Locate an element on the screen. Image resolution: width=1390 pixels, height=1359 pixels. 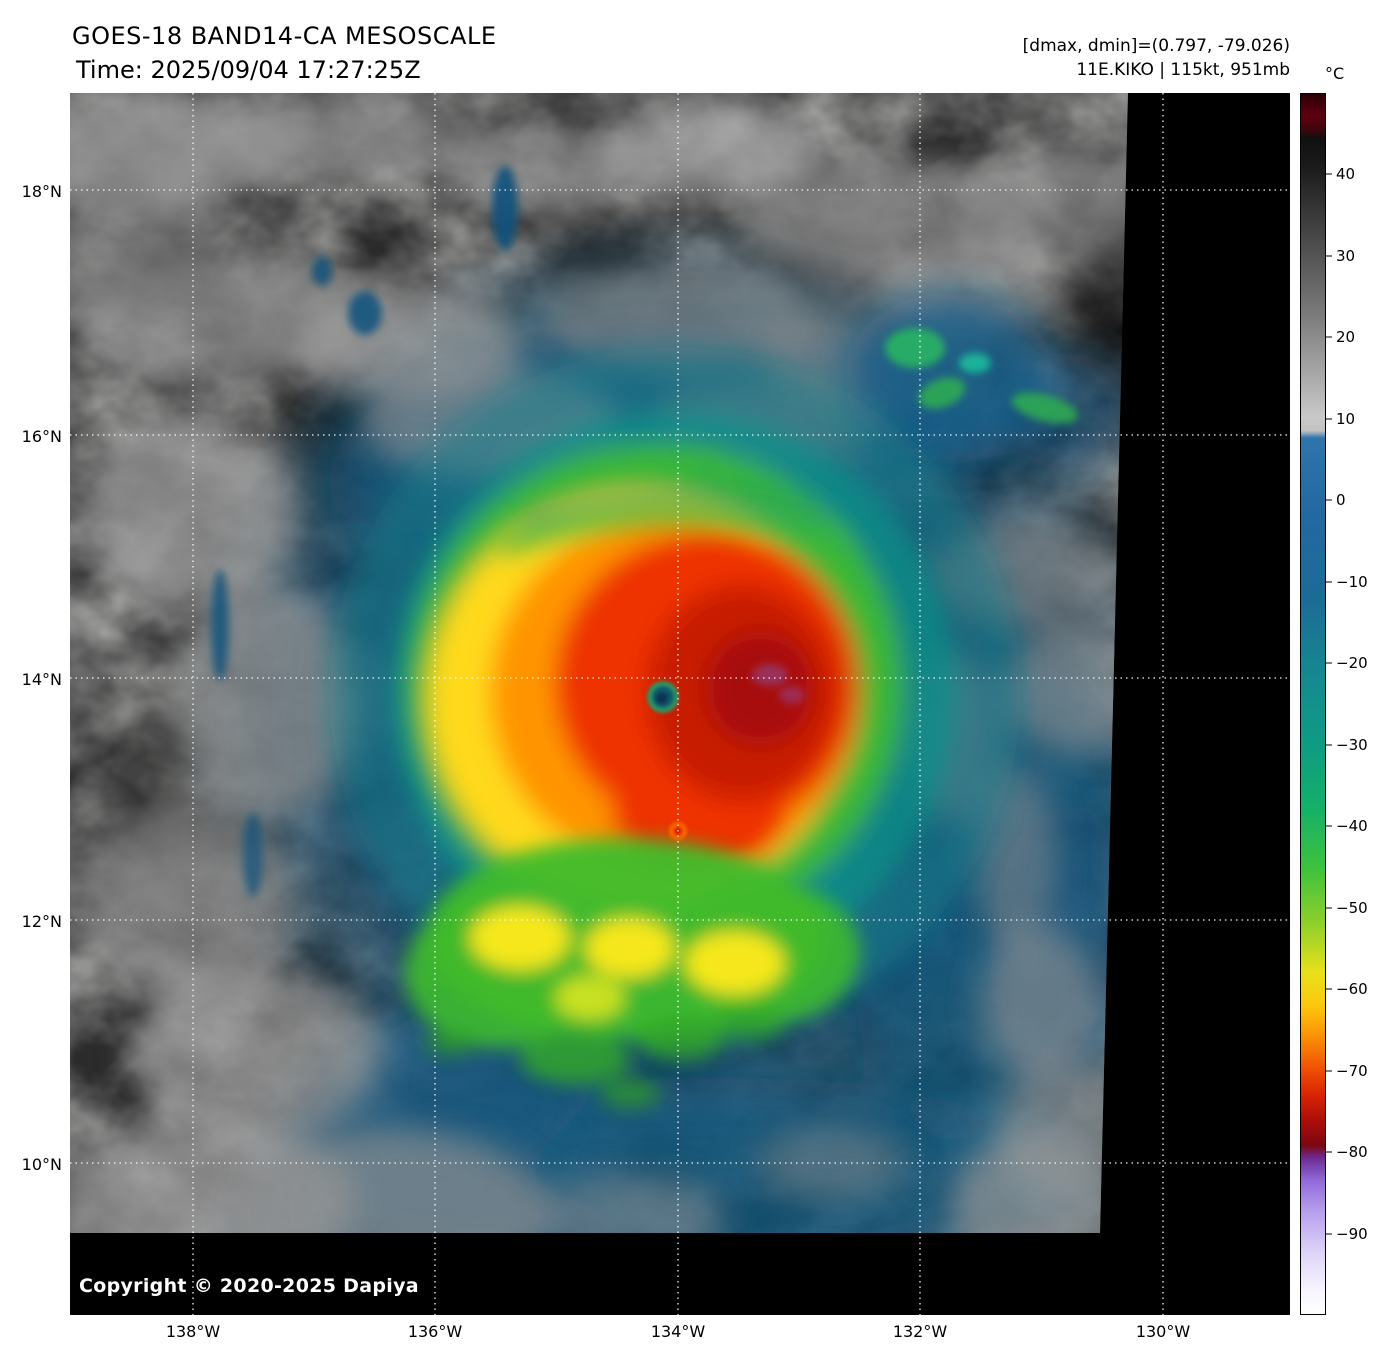
temperature-colorbar is located at coordinates (1313, 704).